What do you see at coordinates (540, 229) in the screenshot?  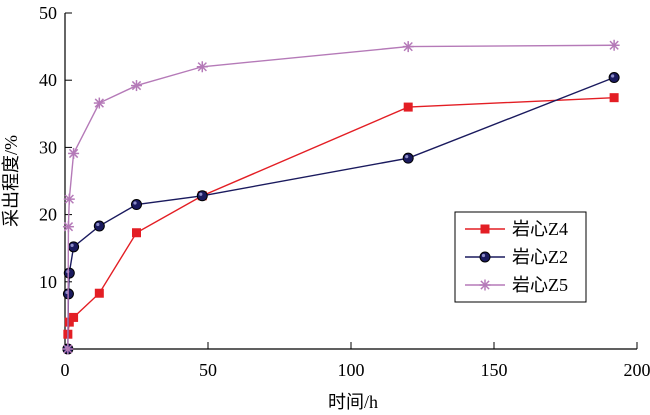 I see `legend-label: 岩心Z4` at bounding box center [540, 229].